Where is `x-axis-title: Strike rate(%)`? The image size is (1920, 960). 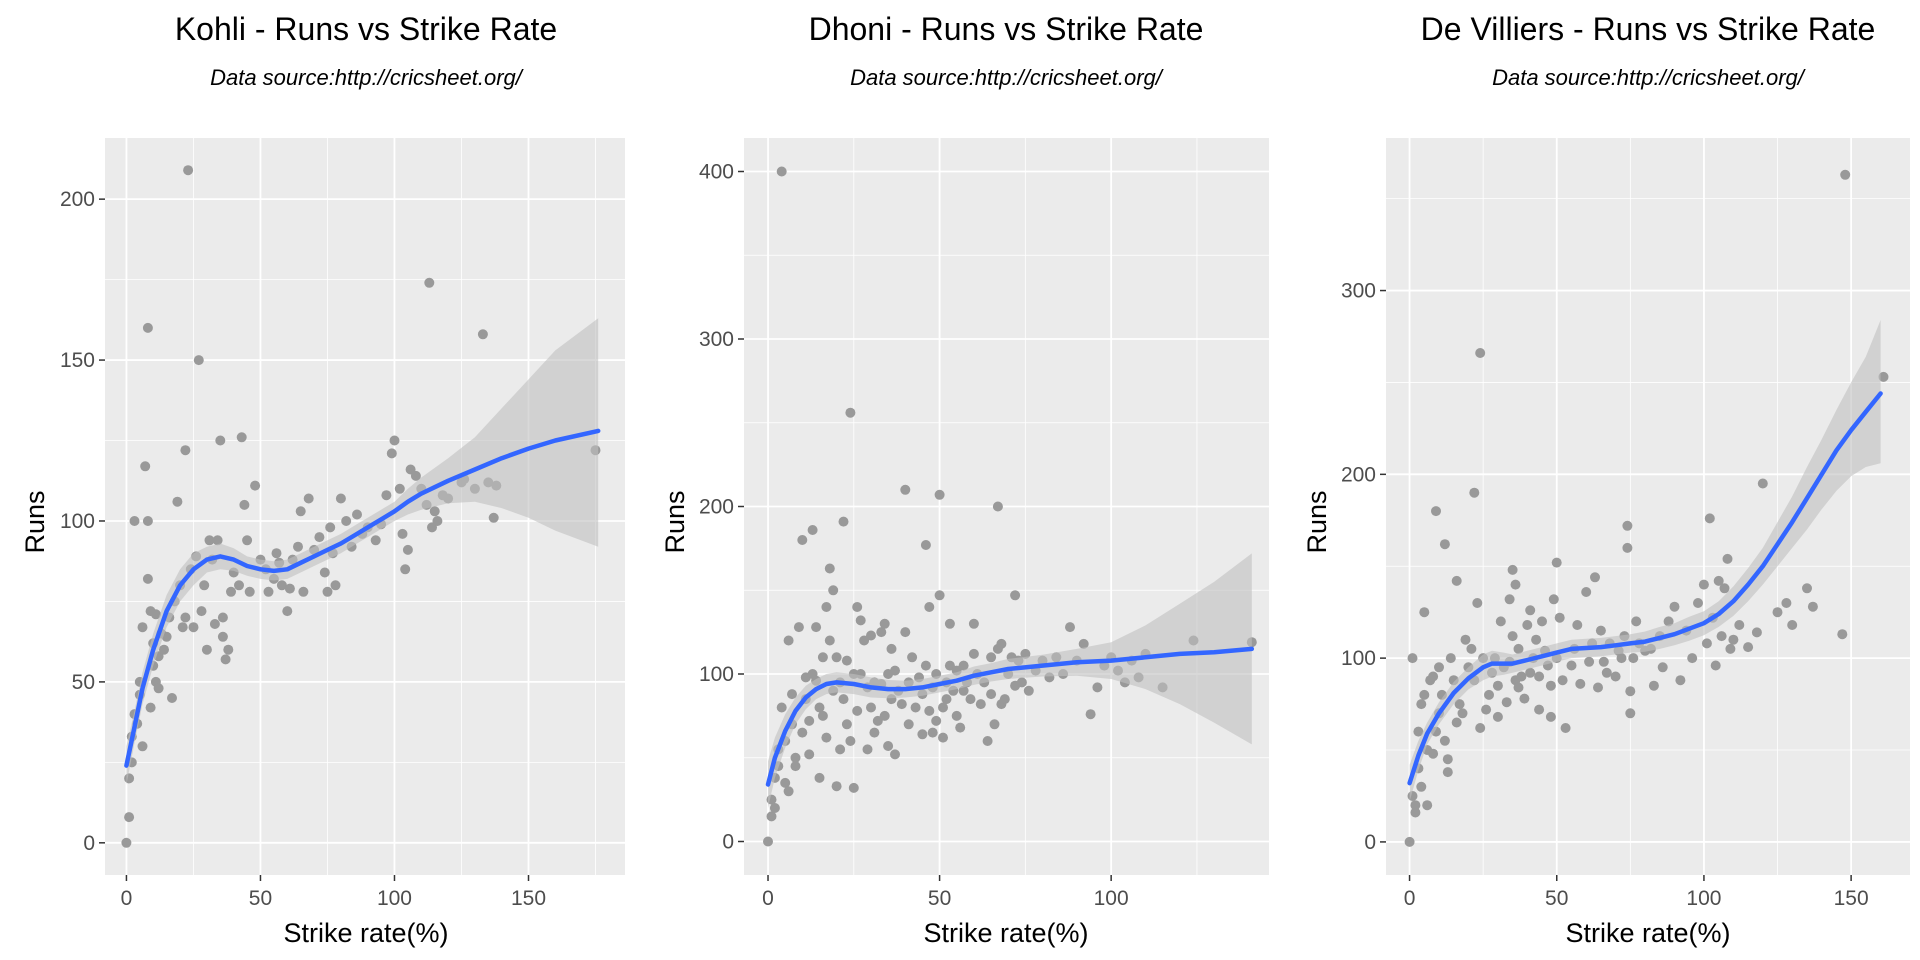
x-axis-title: Strike rate(%) is located at coordinates (365, 933).